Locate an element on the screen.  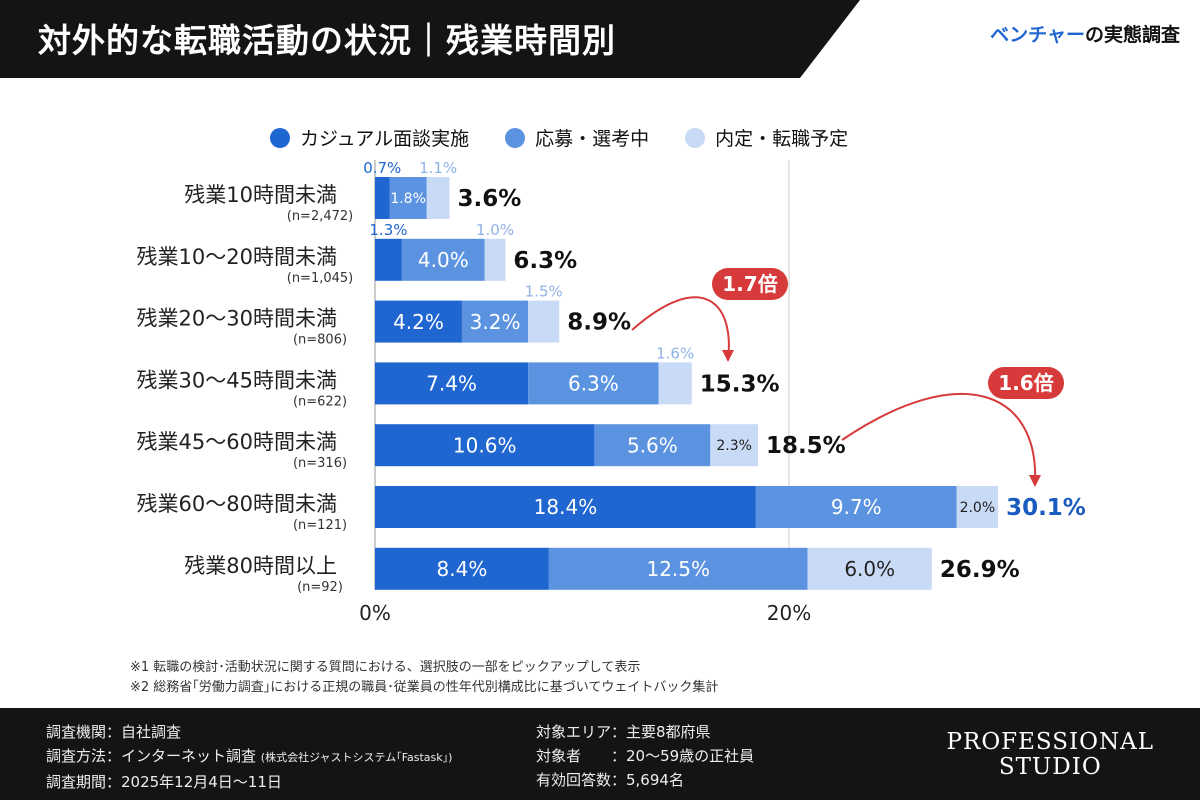
bar-value-label: 6.0% is located at coordinates (869, 569).